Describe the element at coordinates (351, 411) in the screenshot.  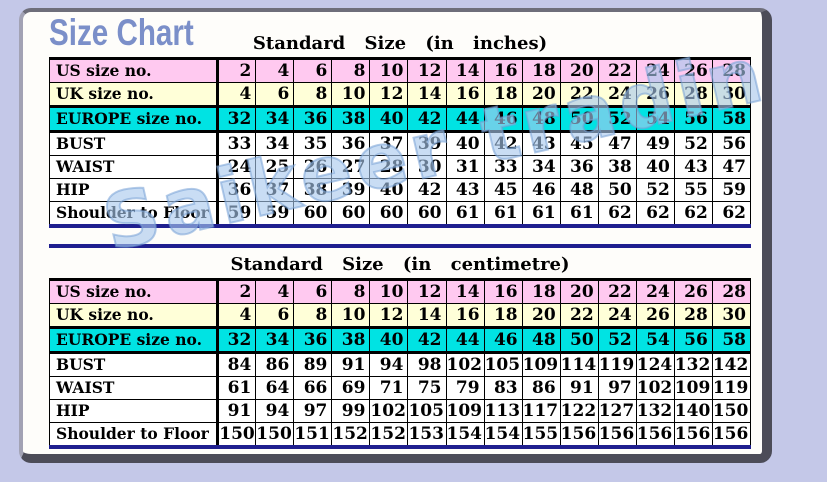
I see `value-cell: 99` at that location.